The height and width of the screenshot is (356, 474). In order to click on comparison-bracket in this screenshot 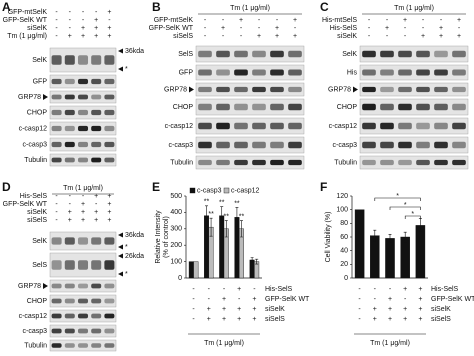, I will do `click(397, 199)`.